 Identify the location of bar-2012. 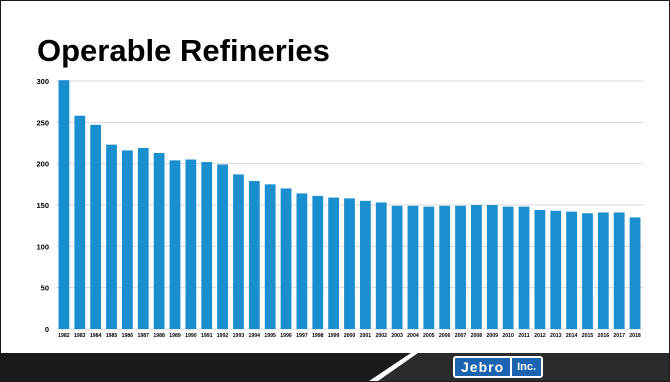
(540, 269).